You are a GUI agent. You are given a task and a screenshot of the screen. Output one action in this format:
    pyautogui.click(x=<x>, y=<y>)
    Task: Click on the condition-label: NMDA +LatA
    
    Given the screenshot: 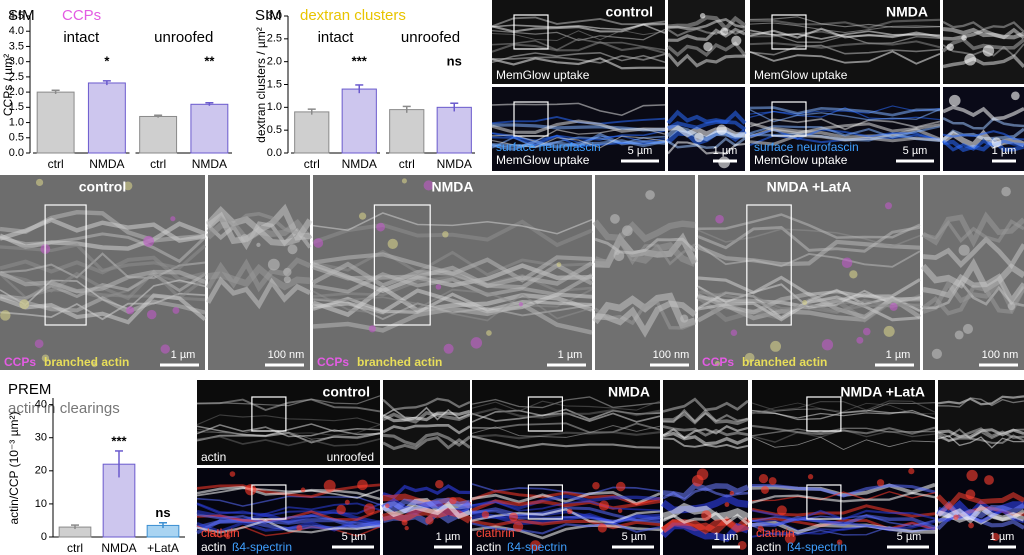 What is the action you would take?
    pyautogui.click(x=809, y=187)
    